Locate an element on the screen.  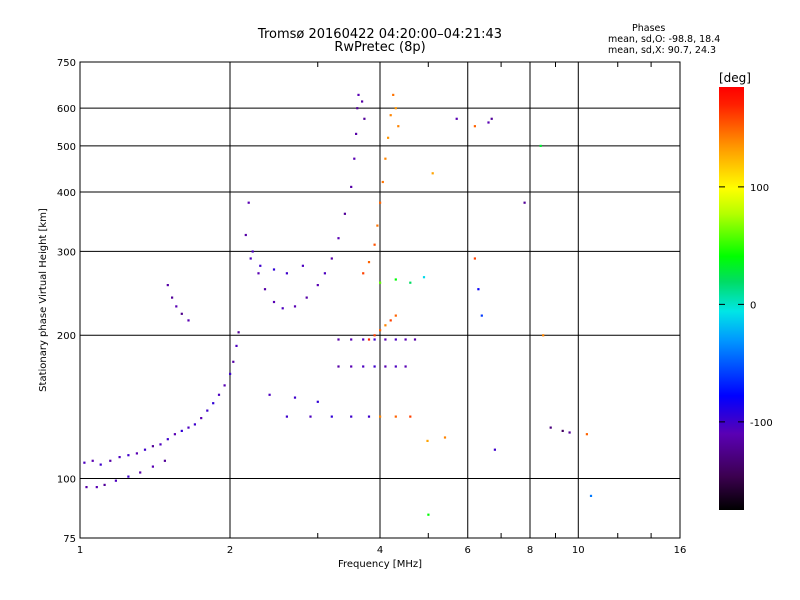
y-tick-label: 400 is located at coordinates (66, 193).